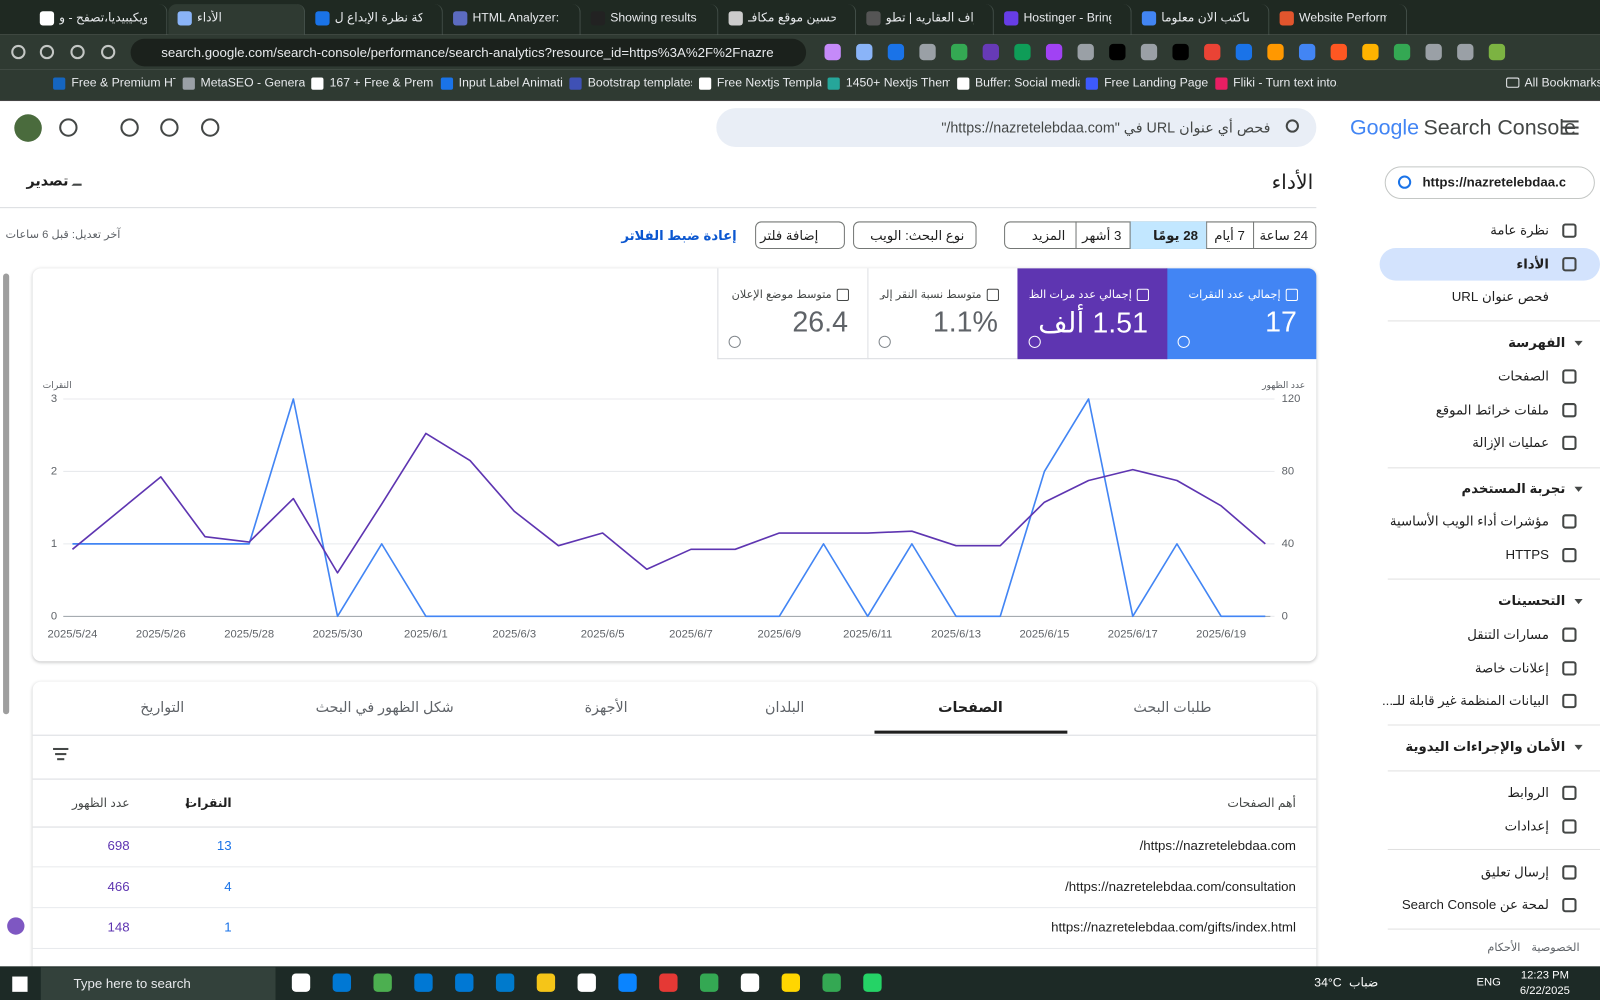  I want to click on nav-item: إعدادات, so click(1526, 826).